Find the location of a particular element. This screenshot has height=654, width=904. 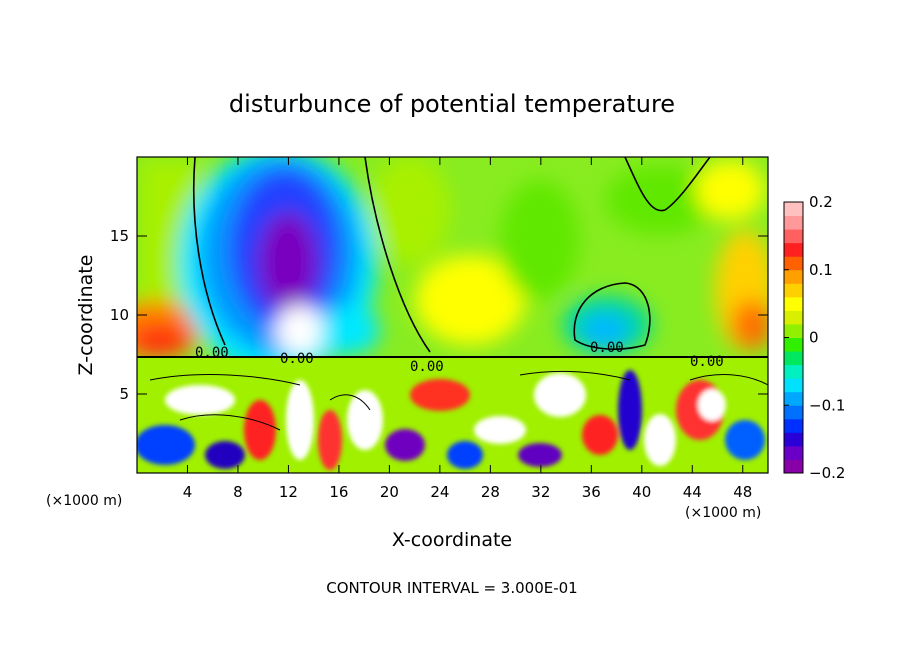

colorbar: 0.2 0.1 0 −0.1 −0.2 is located at coordinates (814, 337).